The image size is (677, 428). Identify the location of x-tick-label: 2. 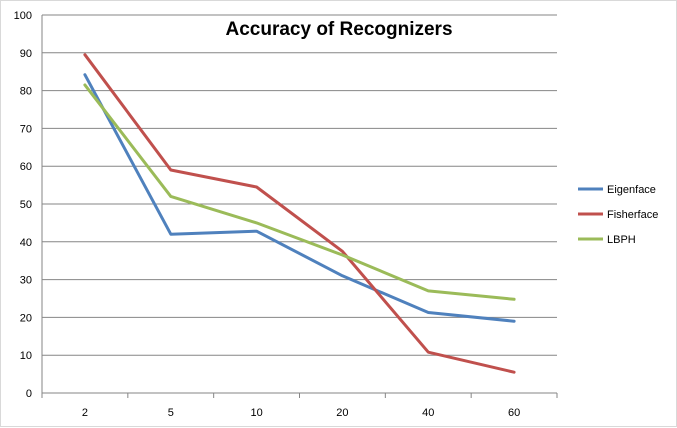
(85, 413).